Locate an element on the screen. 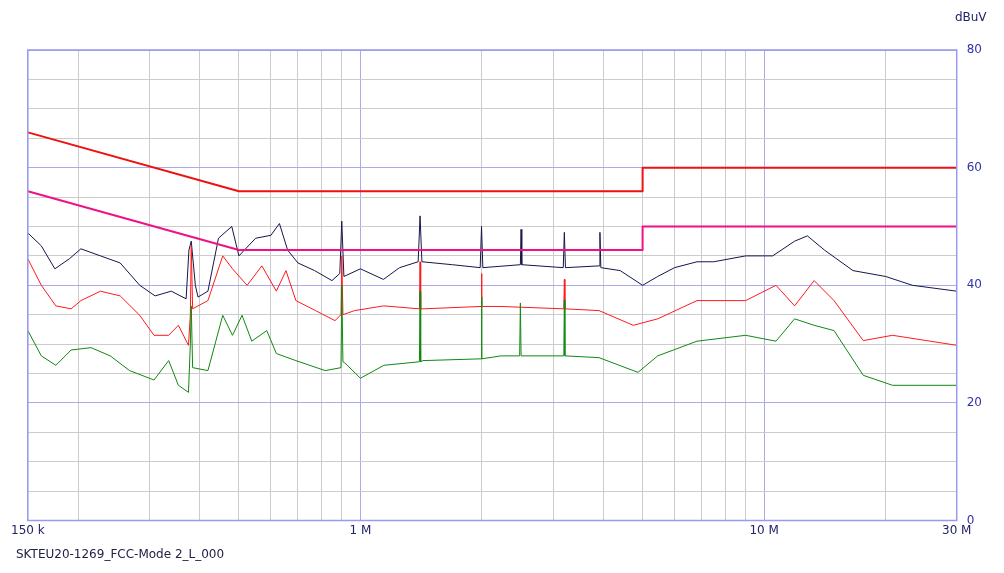  x-tick-label: 1 M is located at coordinates (360, 529).